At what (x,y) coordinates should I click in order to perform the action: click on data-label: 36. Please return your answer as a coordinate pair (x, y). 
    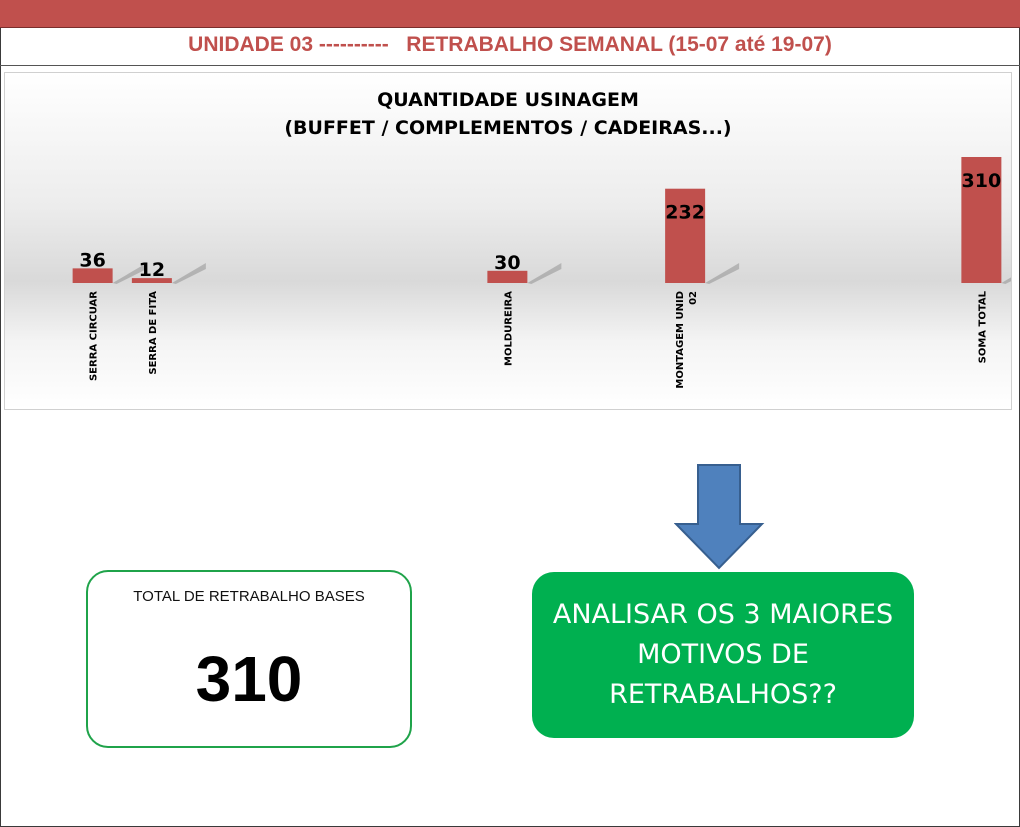
    Looking at the image, I should click on (92, 260).